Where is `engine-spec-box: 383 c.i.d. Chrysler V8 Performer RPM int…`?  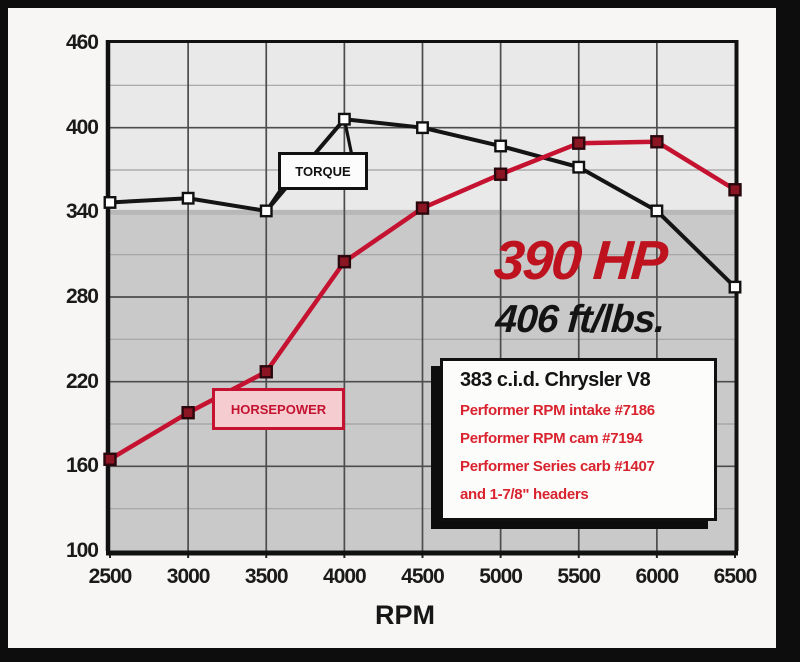 engine-spec-box: 383 c.i.d. Chrysler V8 Performer RPM int… is located at coordinates (578, 439).